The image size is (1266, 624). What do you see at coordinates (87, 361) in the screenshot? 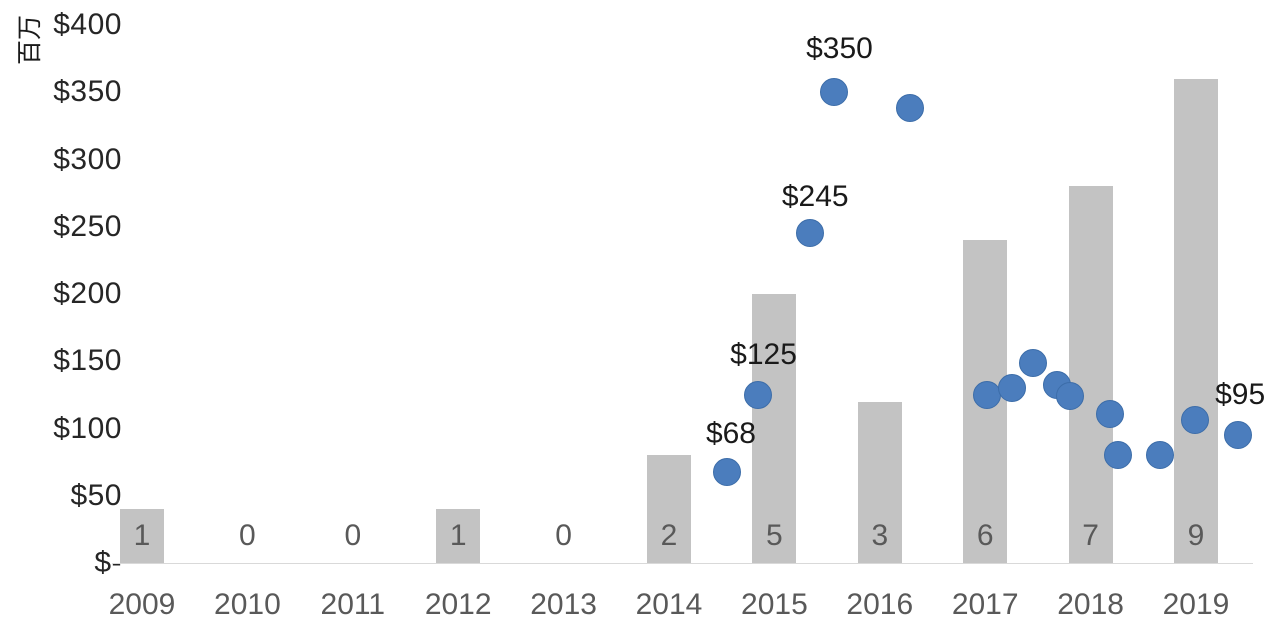
I see `y-tick-label: $150` at bounding box center [87, 361].